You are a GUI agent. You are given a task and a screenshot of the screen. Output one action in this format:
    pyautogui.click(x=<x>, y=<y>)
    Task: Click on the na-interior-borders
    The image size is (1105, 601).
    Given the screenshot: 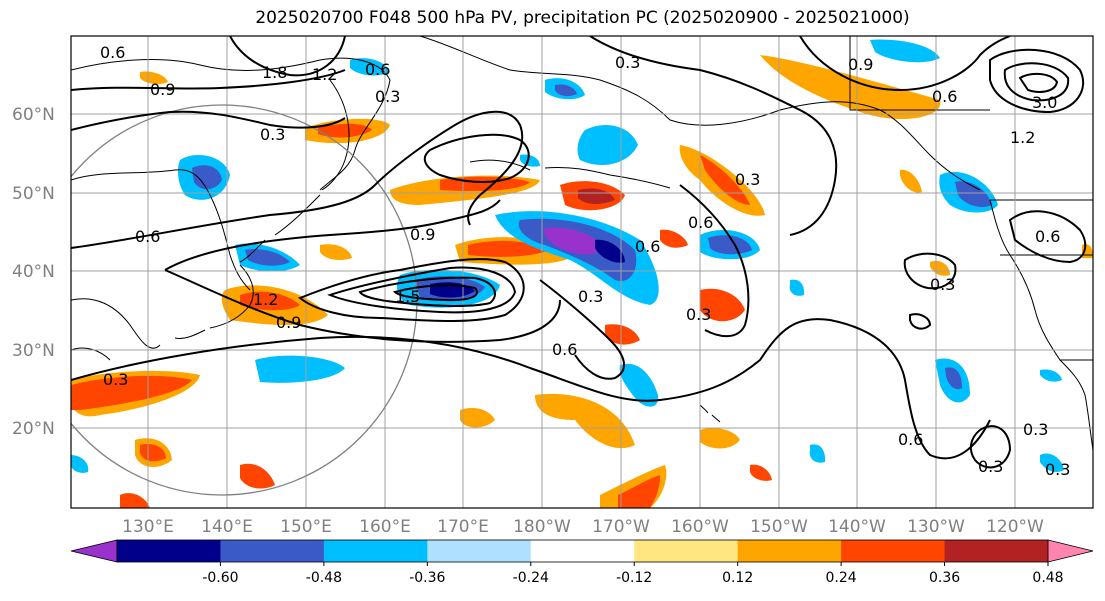 What is the action you would take?
    pyautogui.click(x=971, y=198)
    